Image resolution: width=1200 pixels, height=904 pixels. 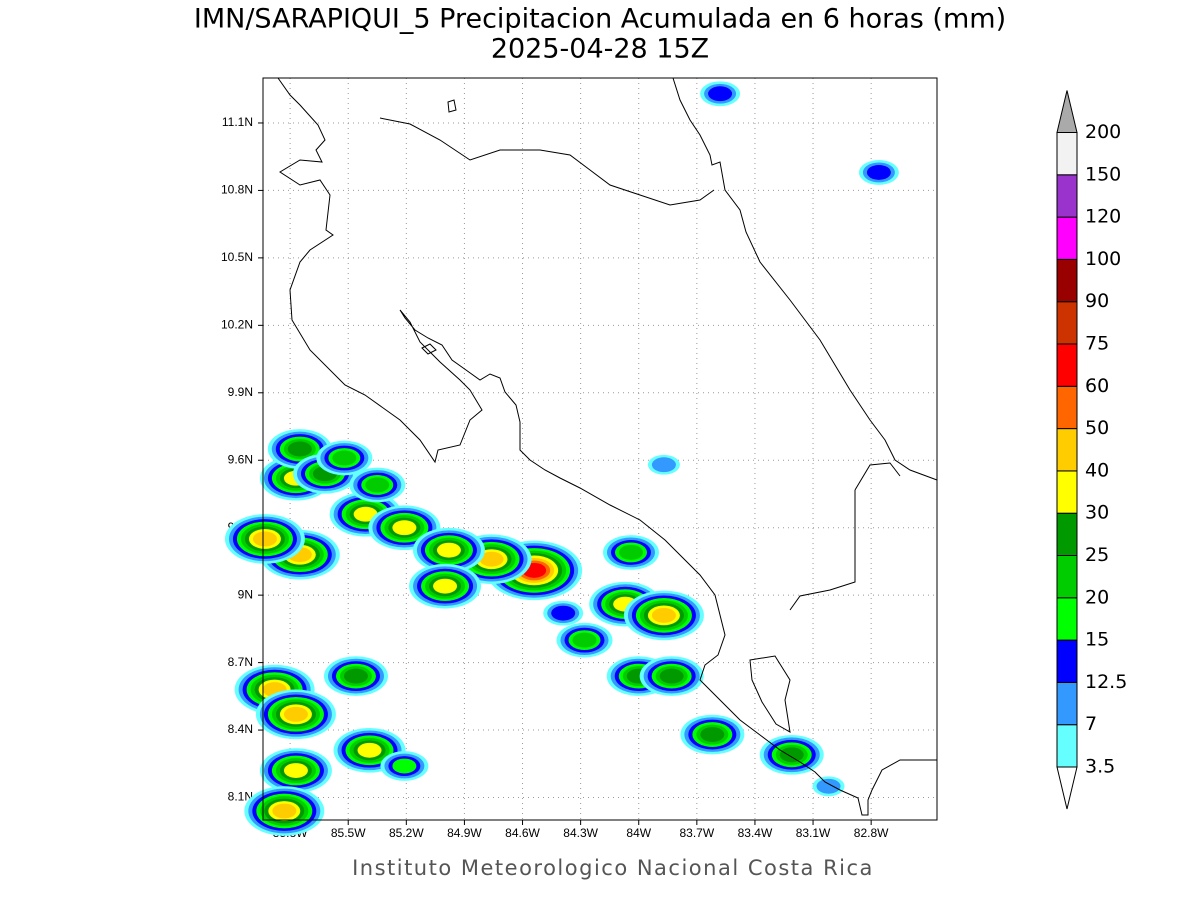 What do you see at coordinates (1103, 174) in the screenshot?
I see `colorbar-label: 150` at bounding box center [1103, 174].